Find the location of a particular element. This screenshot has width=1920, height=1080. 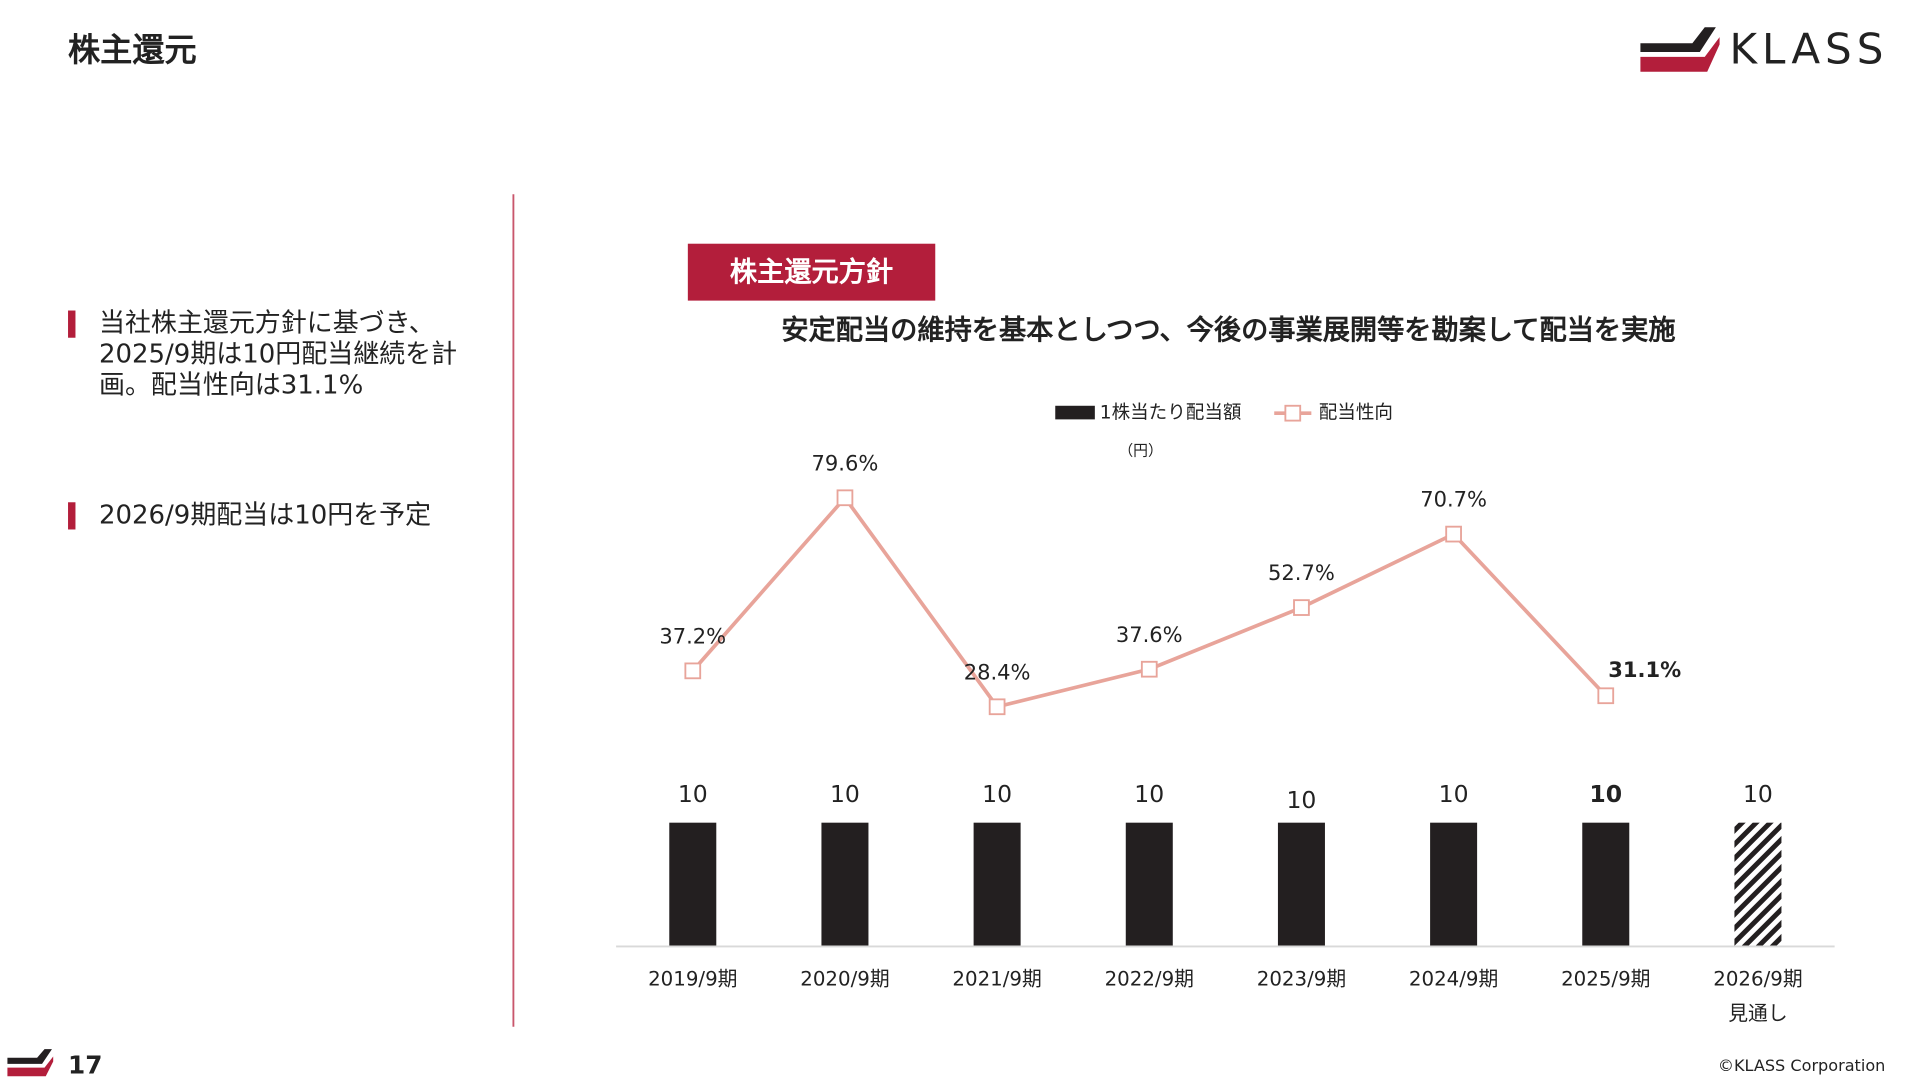

x-tick-label: 2023/9期 is located at coordinates (1301, 978).